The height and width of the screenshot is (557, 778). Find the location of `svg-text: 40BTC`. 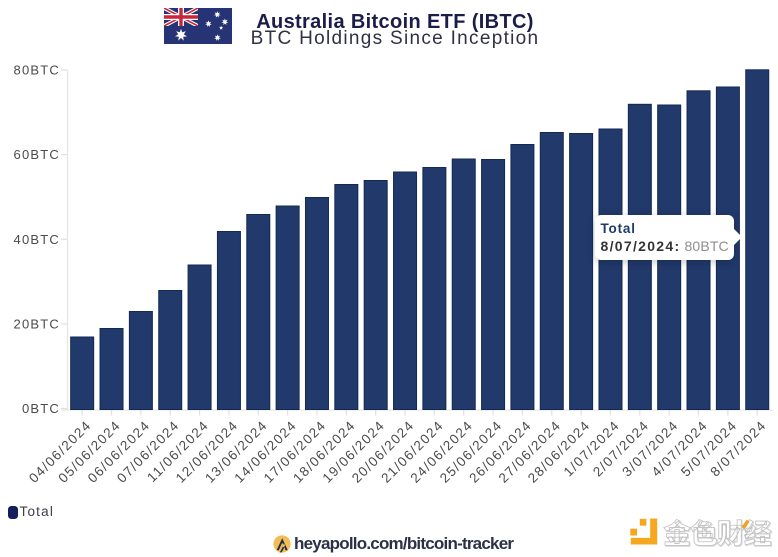

svg-text: 40BTC is located at coordinates (37, 239).